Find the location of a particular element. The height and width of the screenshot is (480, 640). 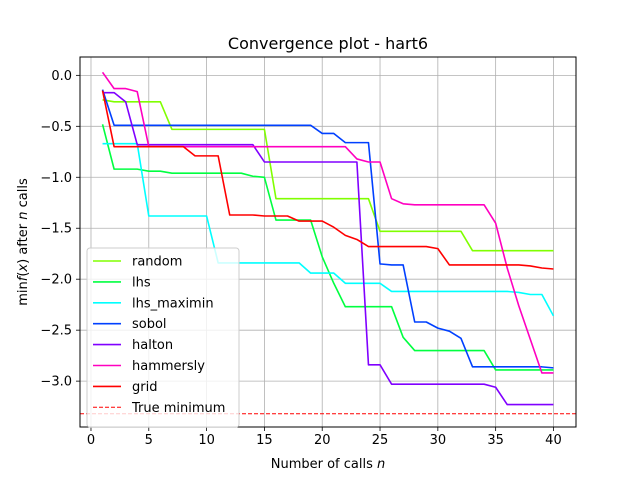

x-tick-label: 35 is located at coordinates (495, 440).